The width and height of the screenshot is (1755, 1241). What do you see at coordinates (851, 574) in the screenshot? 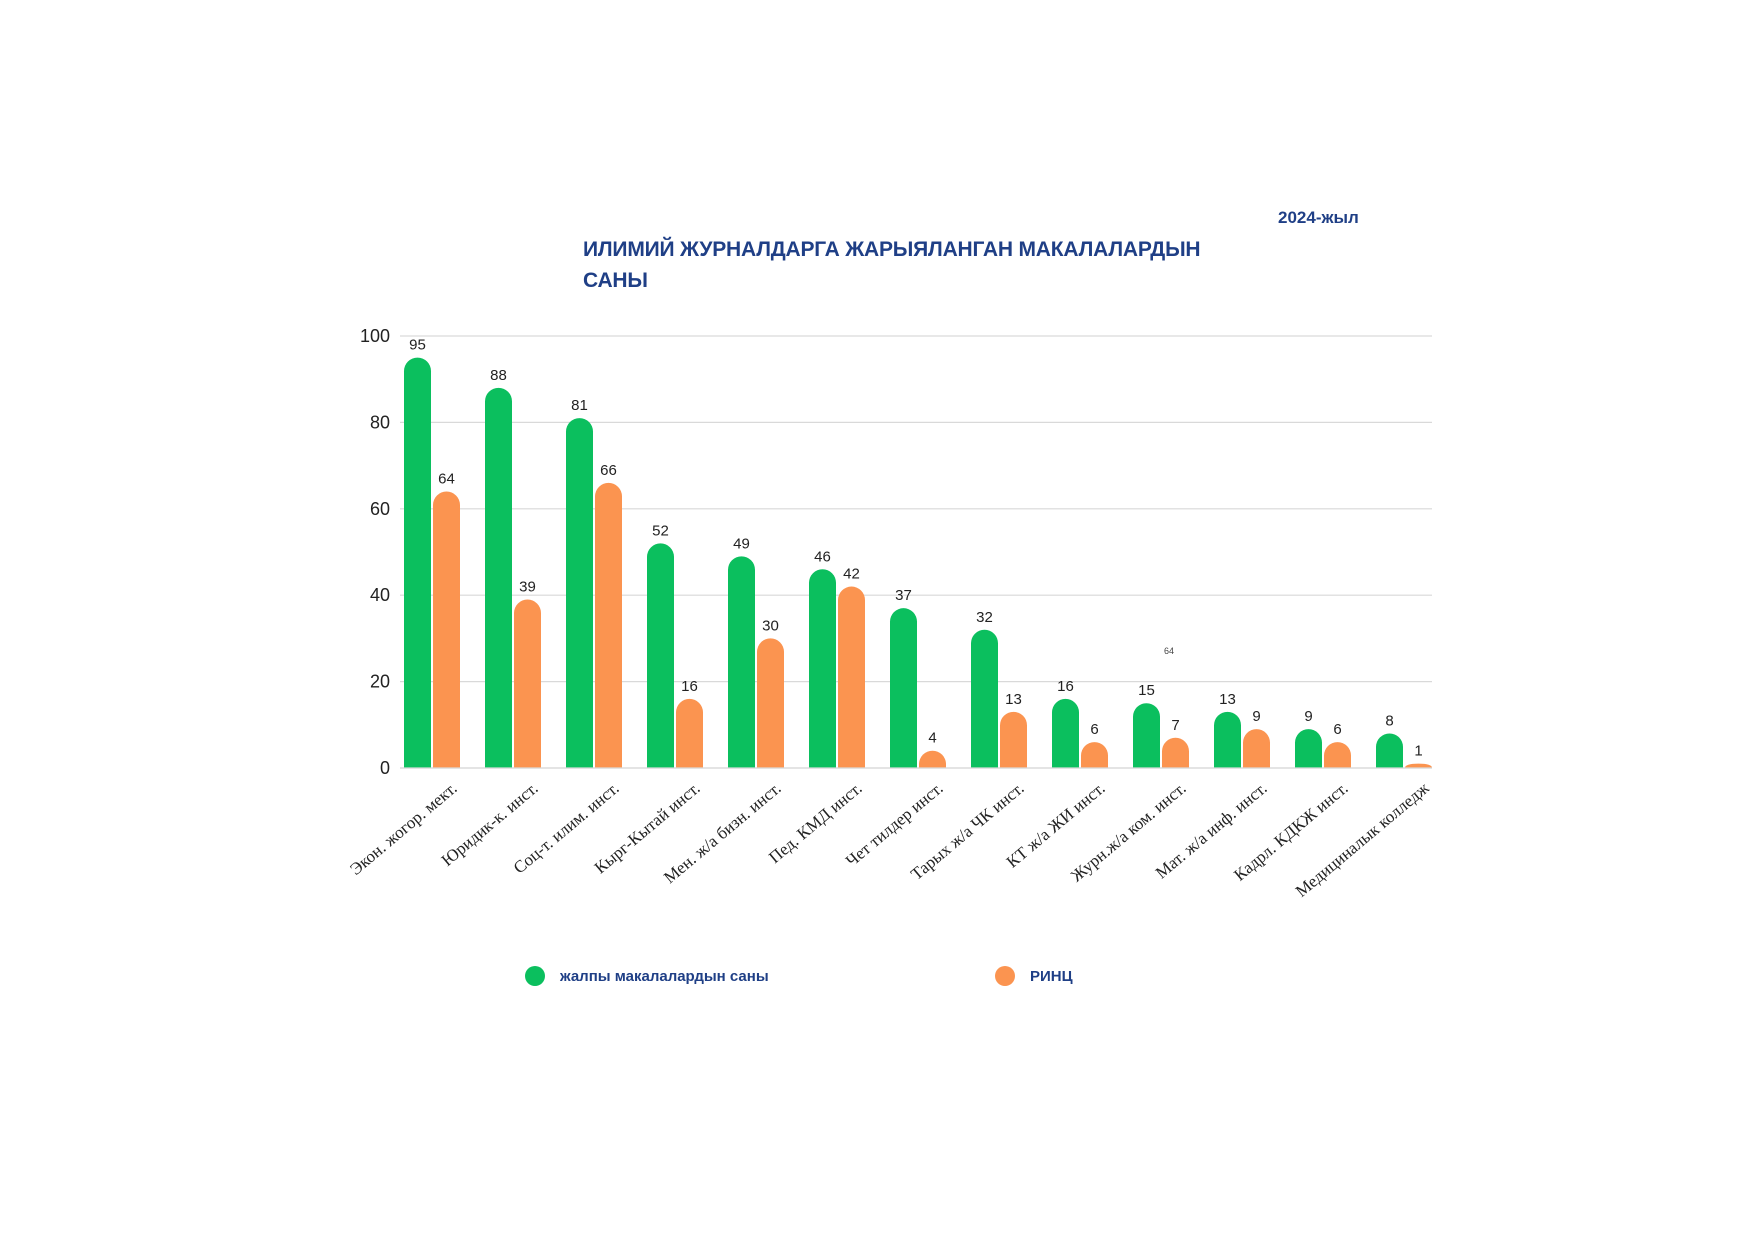
I see `data-label: 42` at bounding box center [851, 574].